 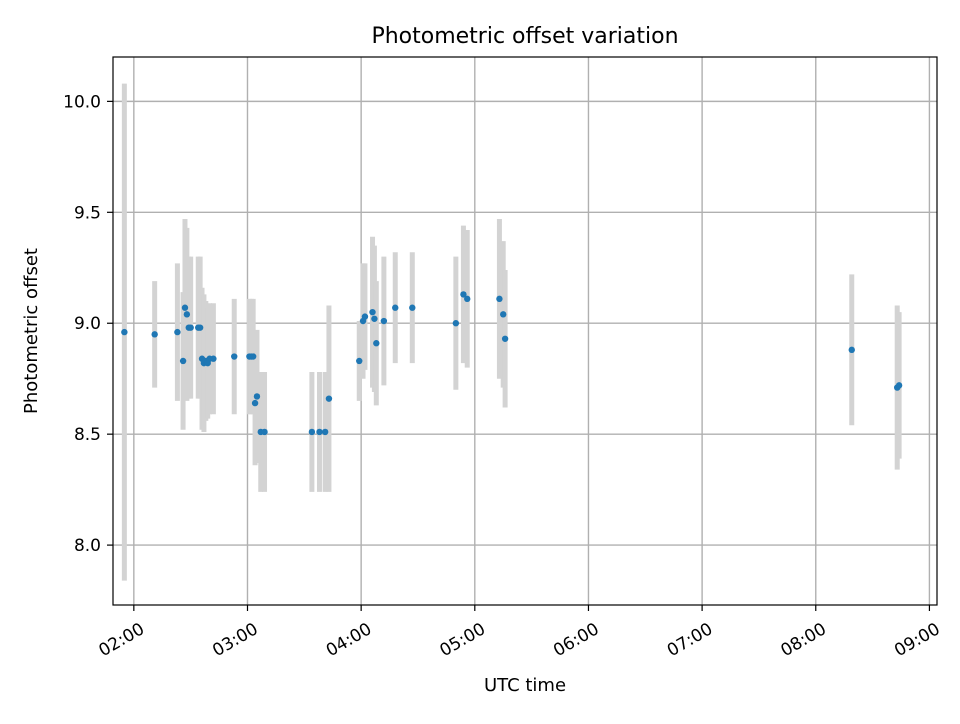 I want to click on x-axis-label: UTC time, so click(x=525, y=685).